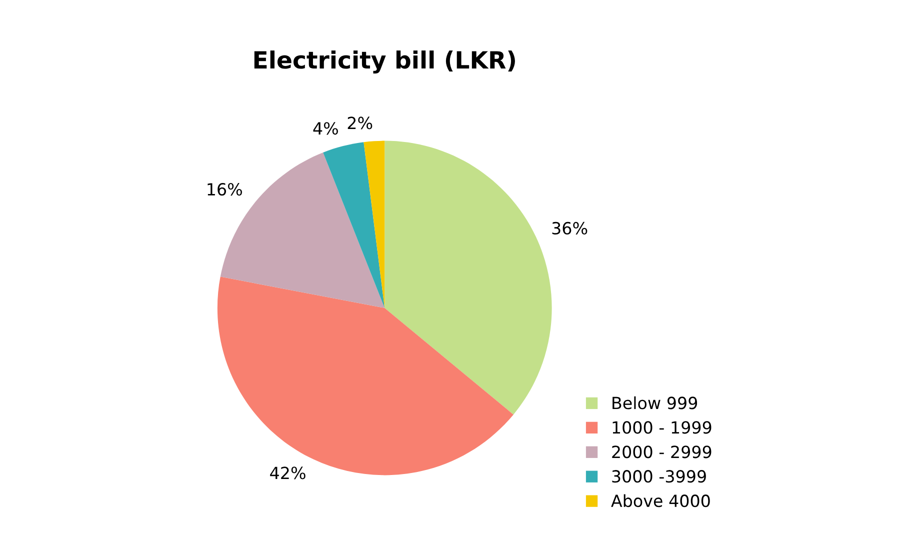  What do you see at coordinates (662, 452) in the screenshot?
I see `legend-label: 2000 - 2999` at bounding box center [662, 452].